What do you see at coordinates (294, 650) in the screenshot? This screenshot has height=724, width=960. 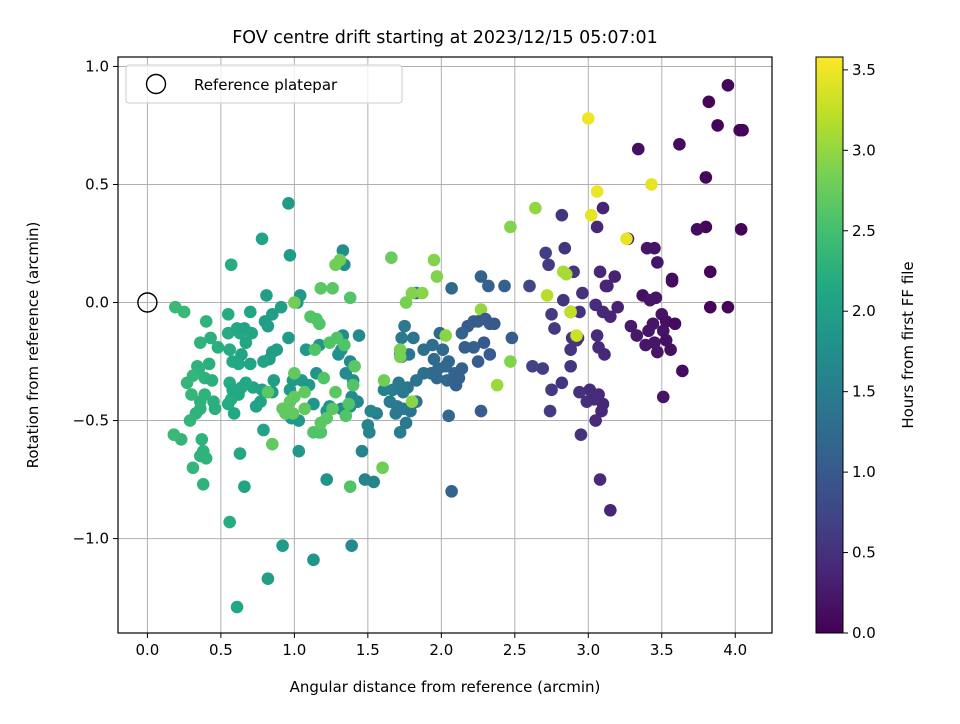 I see `x-tick-label: 1.0` at bounding box center [294, 650].